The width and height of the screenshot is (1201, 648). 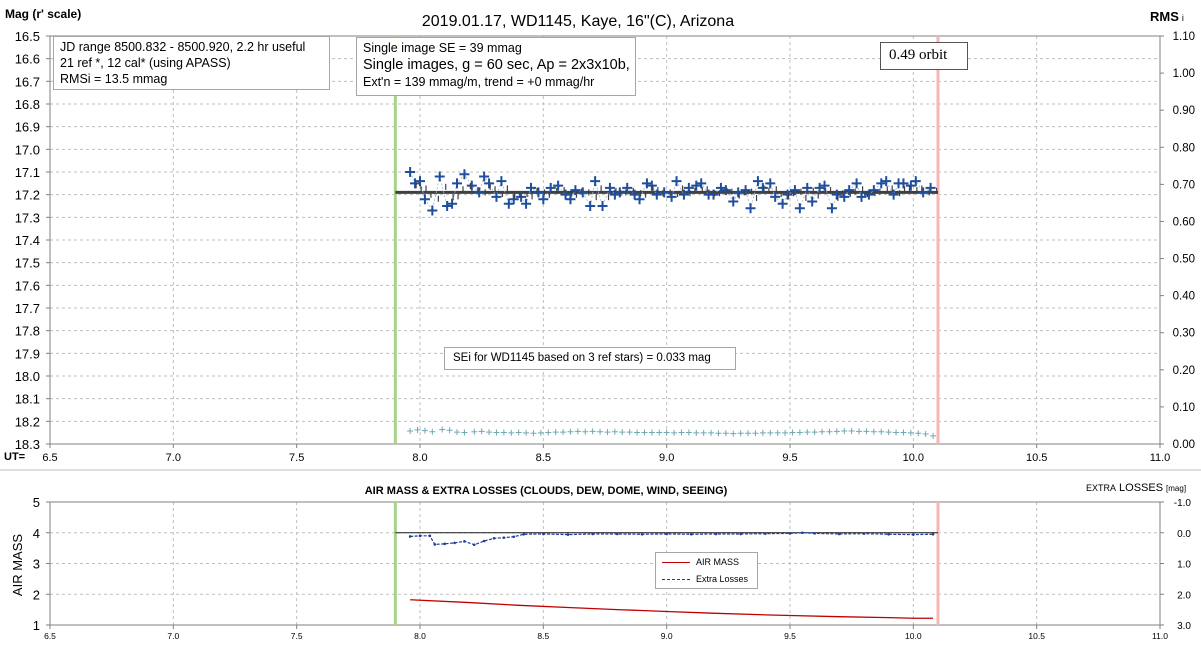 I want to click on magnitude-series, so click(x=671, y=191).